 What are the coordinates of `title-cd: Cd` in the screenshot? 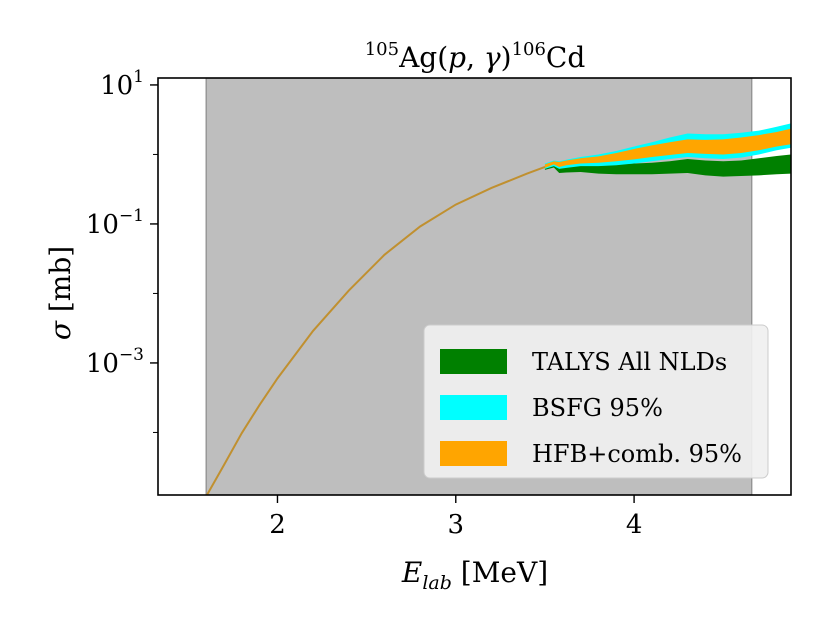 It's located at (565, 57).